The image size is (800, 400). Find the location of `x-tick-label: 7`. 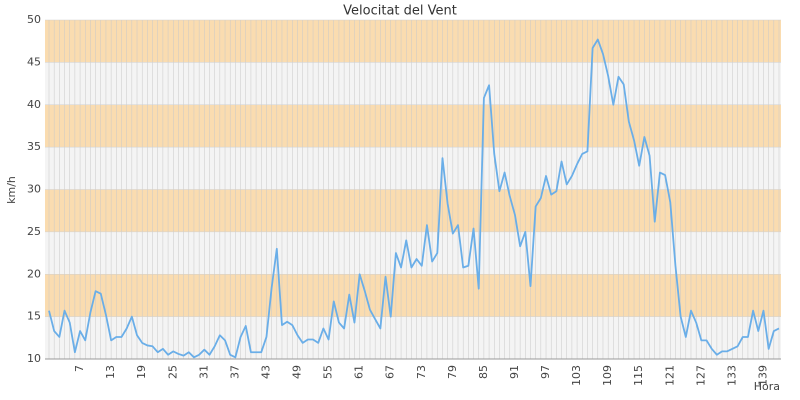

x-tick-label: 7 is located at coordinates (79, 368).